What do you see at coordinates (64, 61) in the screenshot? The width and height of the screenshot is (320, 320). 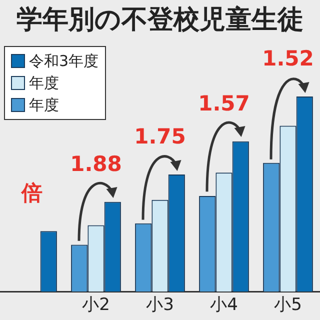 I see `legend-label: 令和3年度` at bounding box center [64, 61].